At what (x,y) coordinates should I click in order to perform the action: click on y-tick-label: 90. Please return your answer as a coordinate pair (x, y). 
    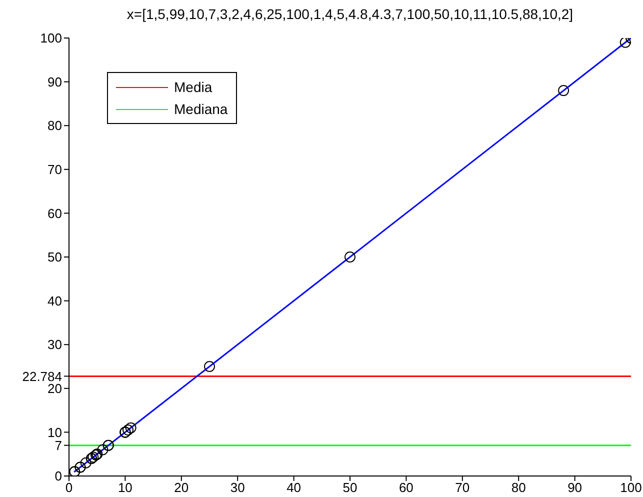
    Looking at the image, I should click on (55, 82).